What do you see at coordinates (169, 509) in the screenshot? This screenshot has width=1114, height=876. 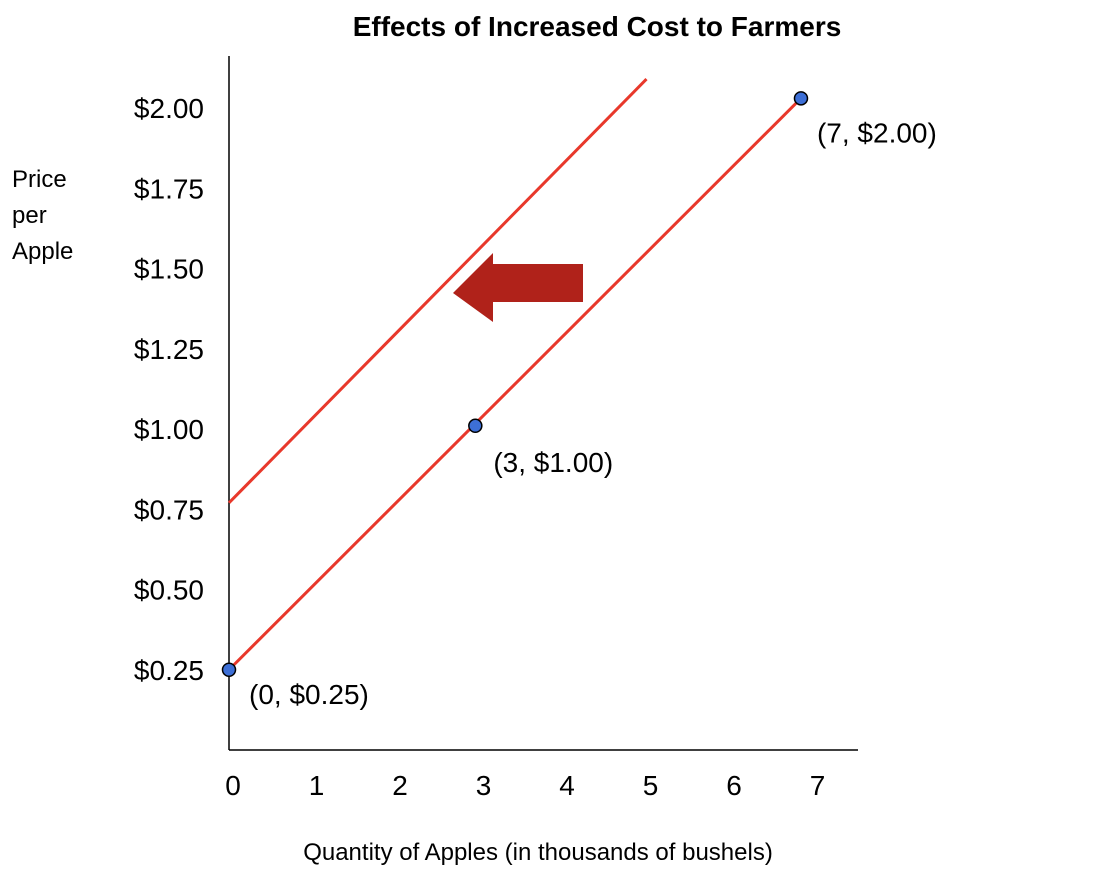 I see `y-tick-label: $0.75` at bounding box center [169, 509].